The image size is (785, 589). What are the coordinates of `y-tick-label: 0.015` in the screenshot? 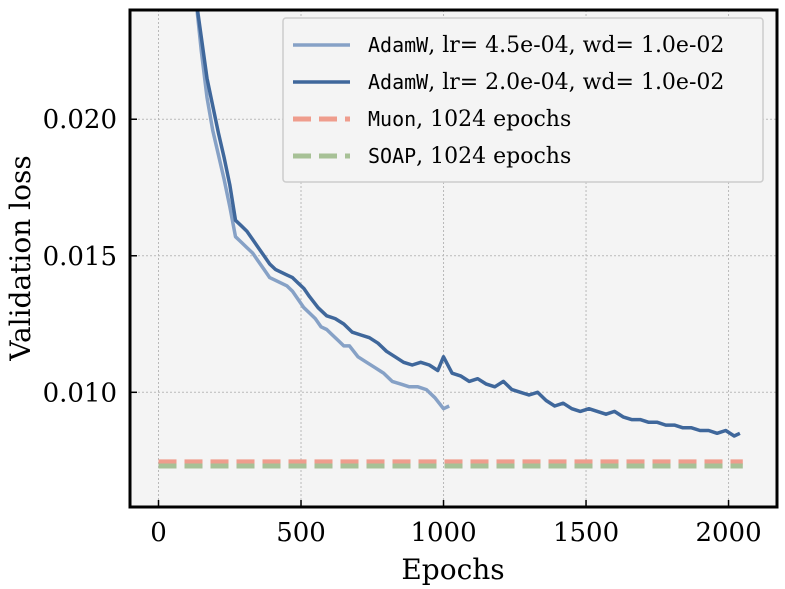 It's located at (80, 257).